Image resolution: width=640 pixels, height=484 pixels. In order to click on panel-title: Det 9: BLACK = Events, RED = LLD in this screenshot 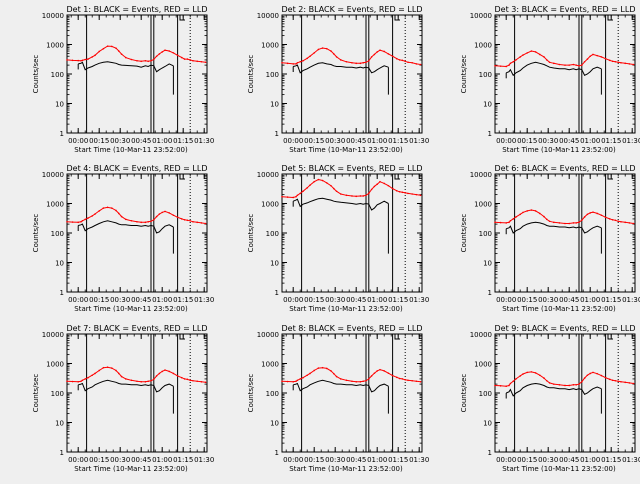, I will do `click(565, 328)`.